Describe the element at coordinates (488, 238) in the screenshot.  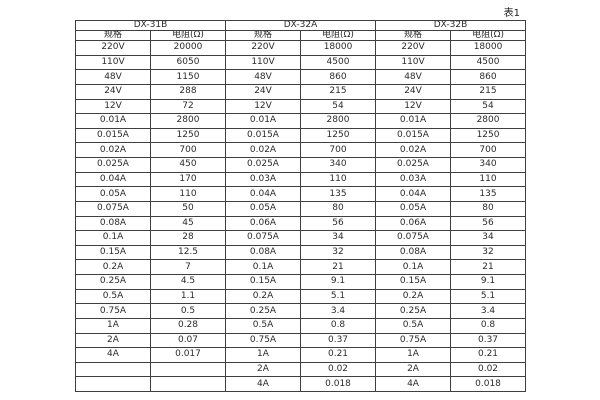
I see `resistance-cell: 34` at that location.